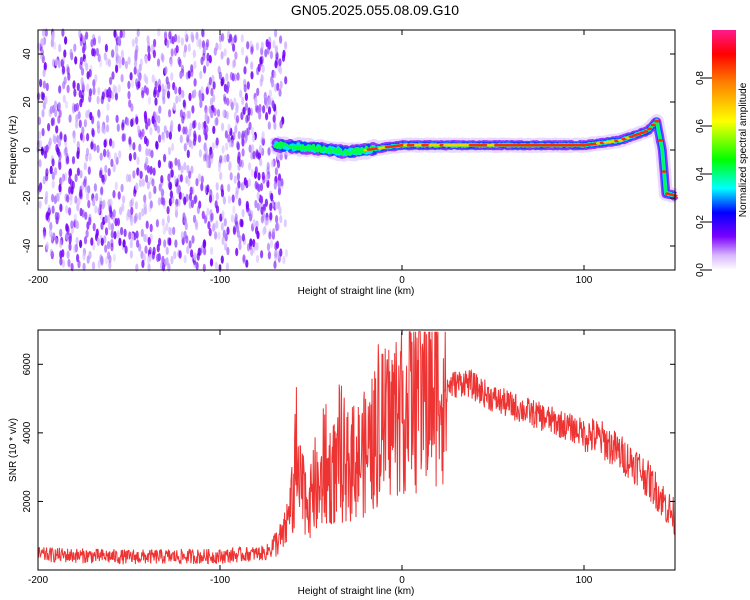  Describe the element at coordinates (162, 150) in the screenshot. I see `noise-region` at that location.